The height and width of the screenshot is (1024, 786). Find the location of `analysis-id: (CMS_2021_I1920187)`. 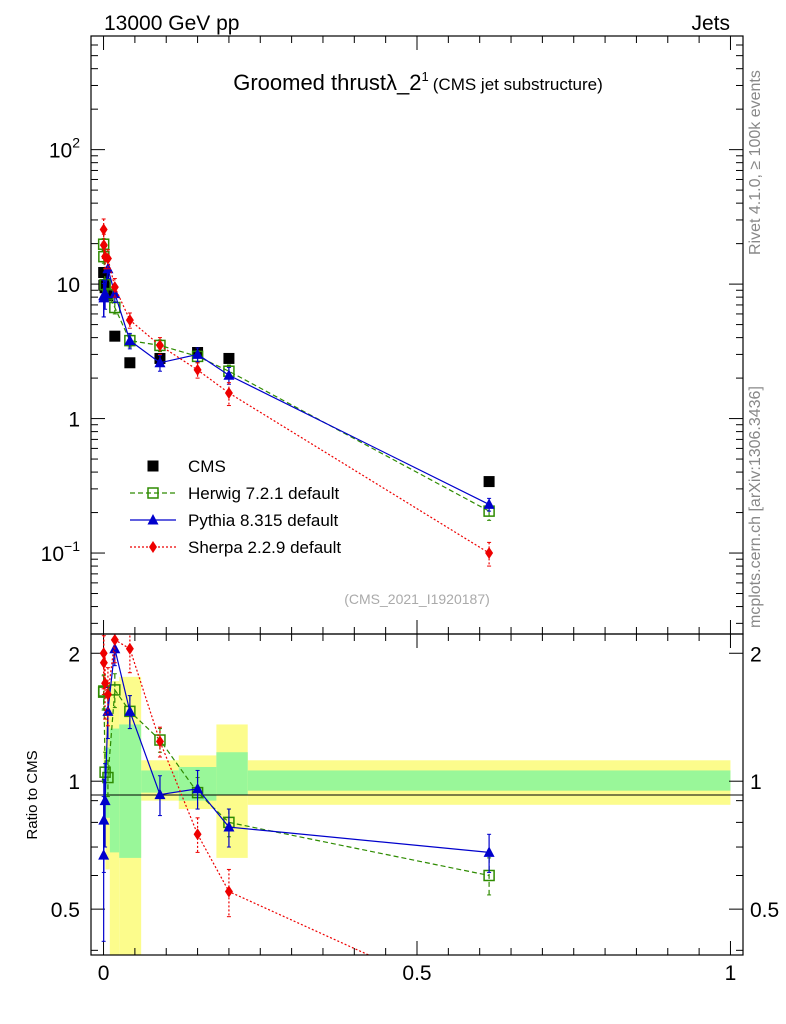

analysis-id: (CMS_2021_I1920187) is located at coordinates (417, 599).